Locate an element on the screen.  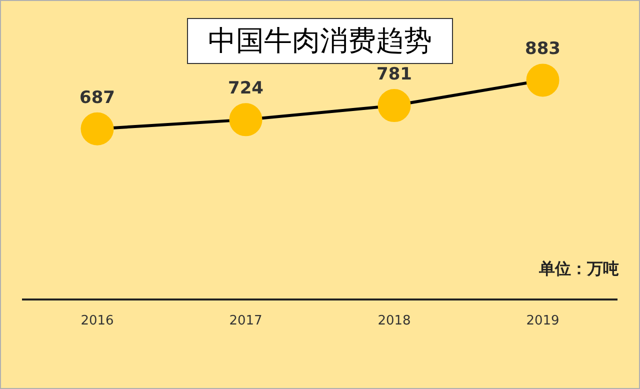
chart-title: 中国牛肉消费趋势 is located at coordinates (320, 41).